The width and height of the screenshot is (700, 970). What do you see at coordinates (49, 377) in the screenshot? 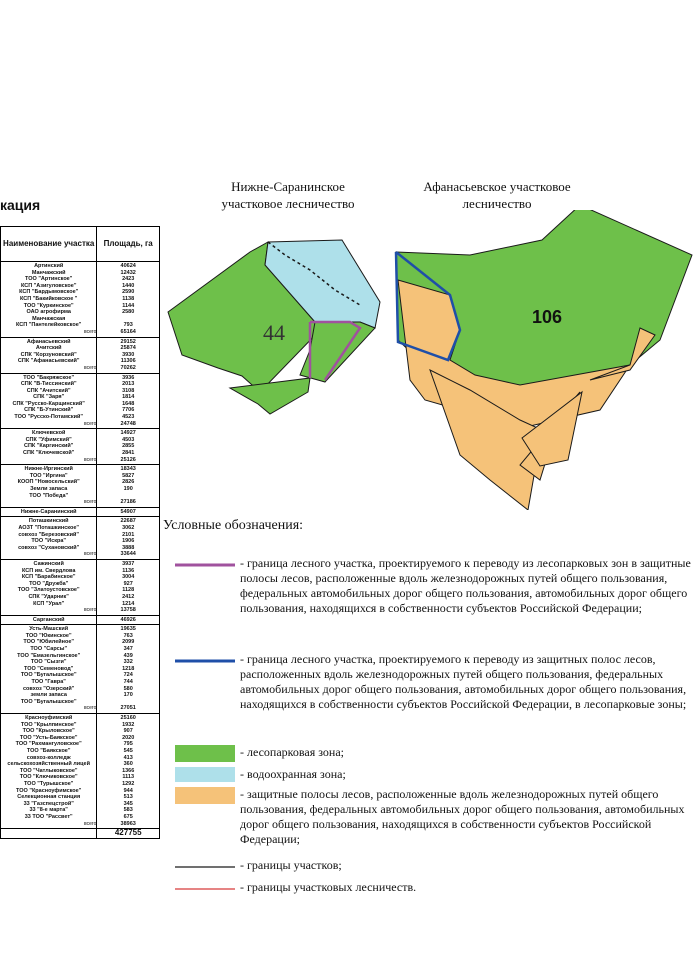
I see `row-name: ТОО "Бакряжское"` at bounding box center [49, 377].